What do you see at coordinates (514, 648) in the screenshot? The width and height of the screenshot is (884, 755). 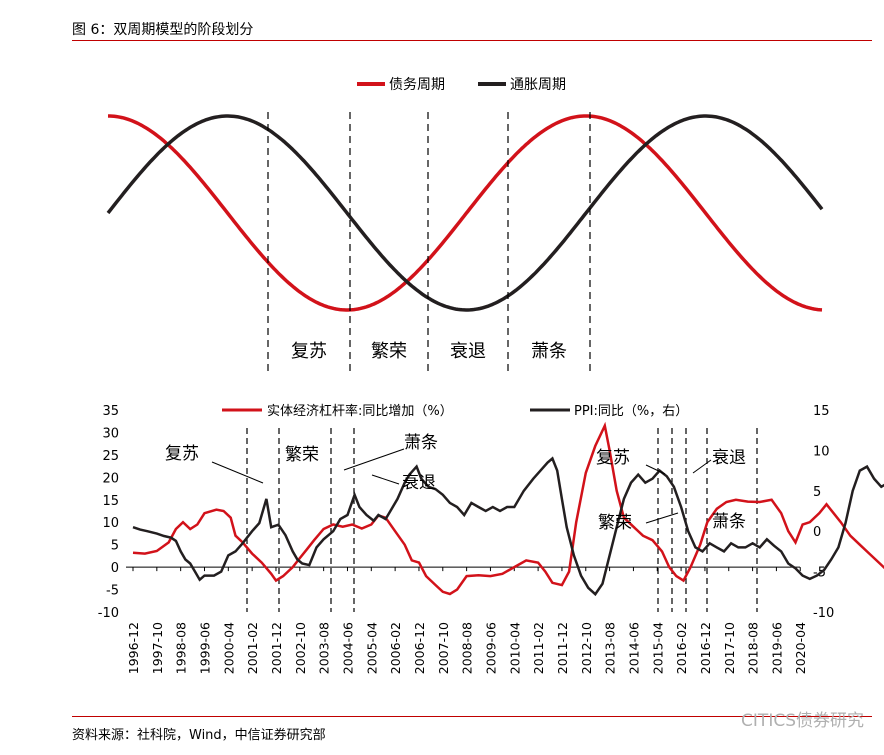 I see `x-tick-label: 2010-04` at bounding box center [514, 648].